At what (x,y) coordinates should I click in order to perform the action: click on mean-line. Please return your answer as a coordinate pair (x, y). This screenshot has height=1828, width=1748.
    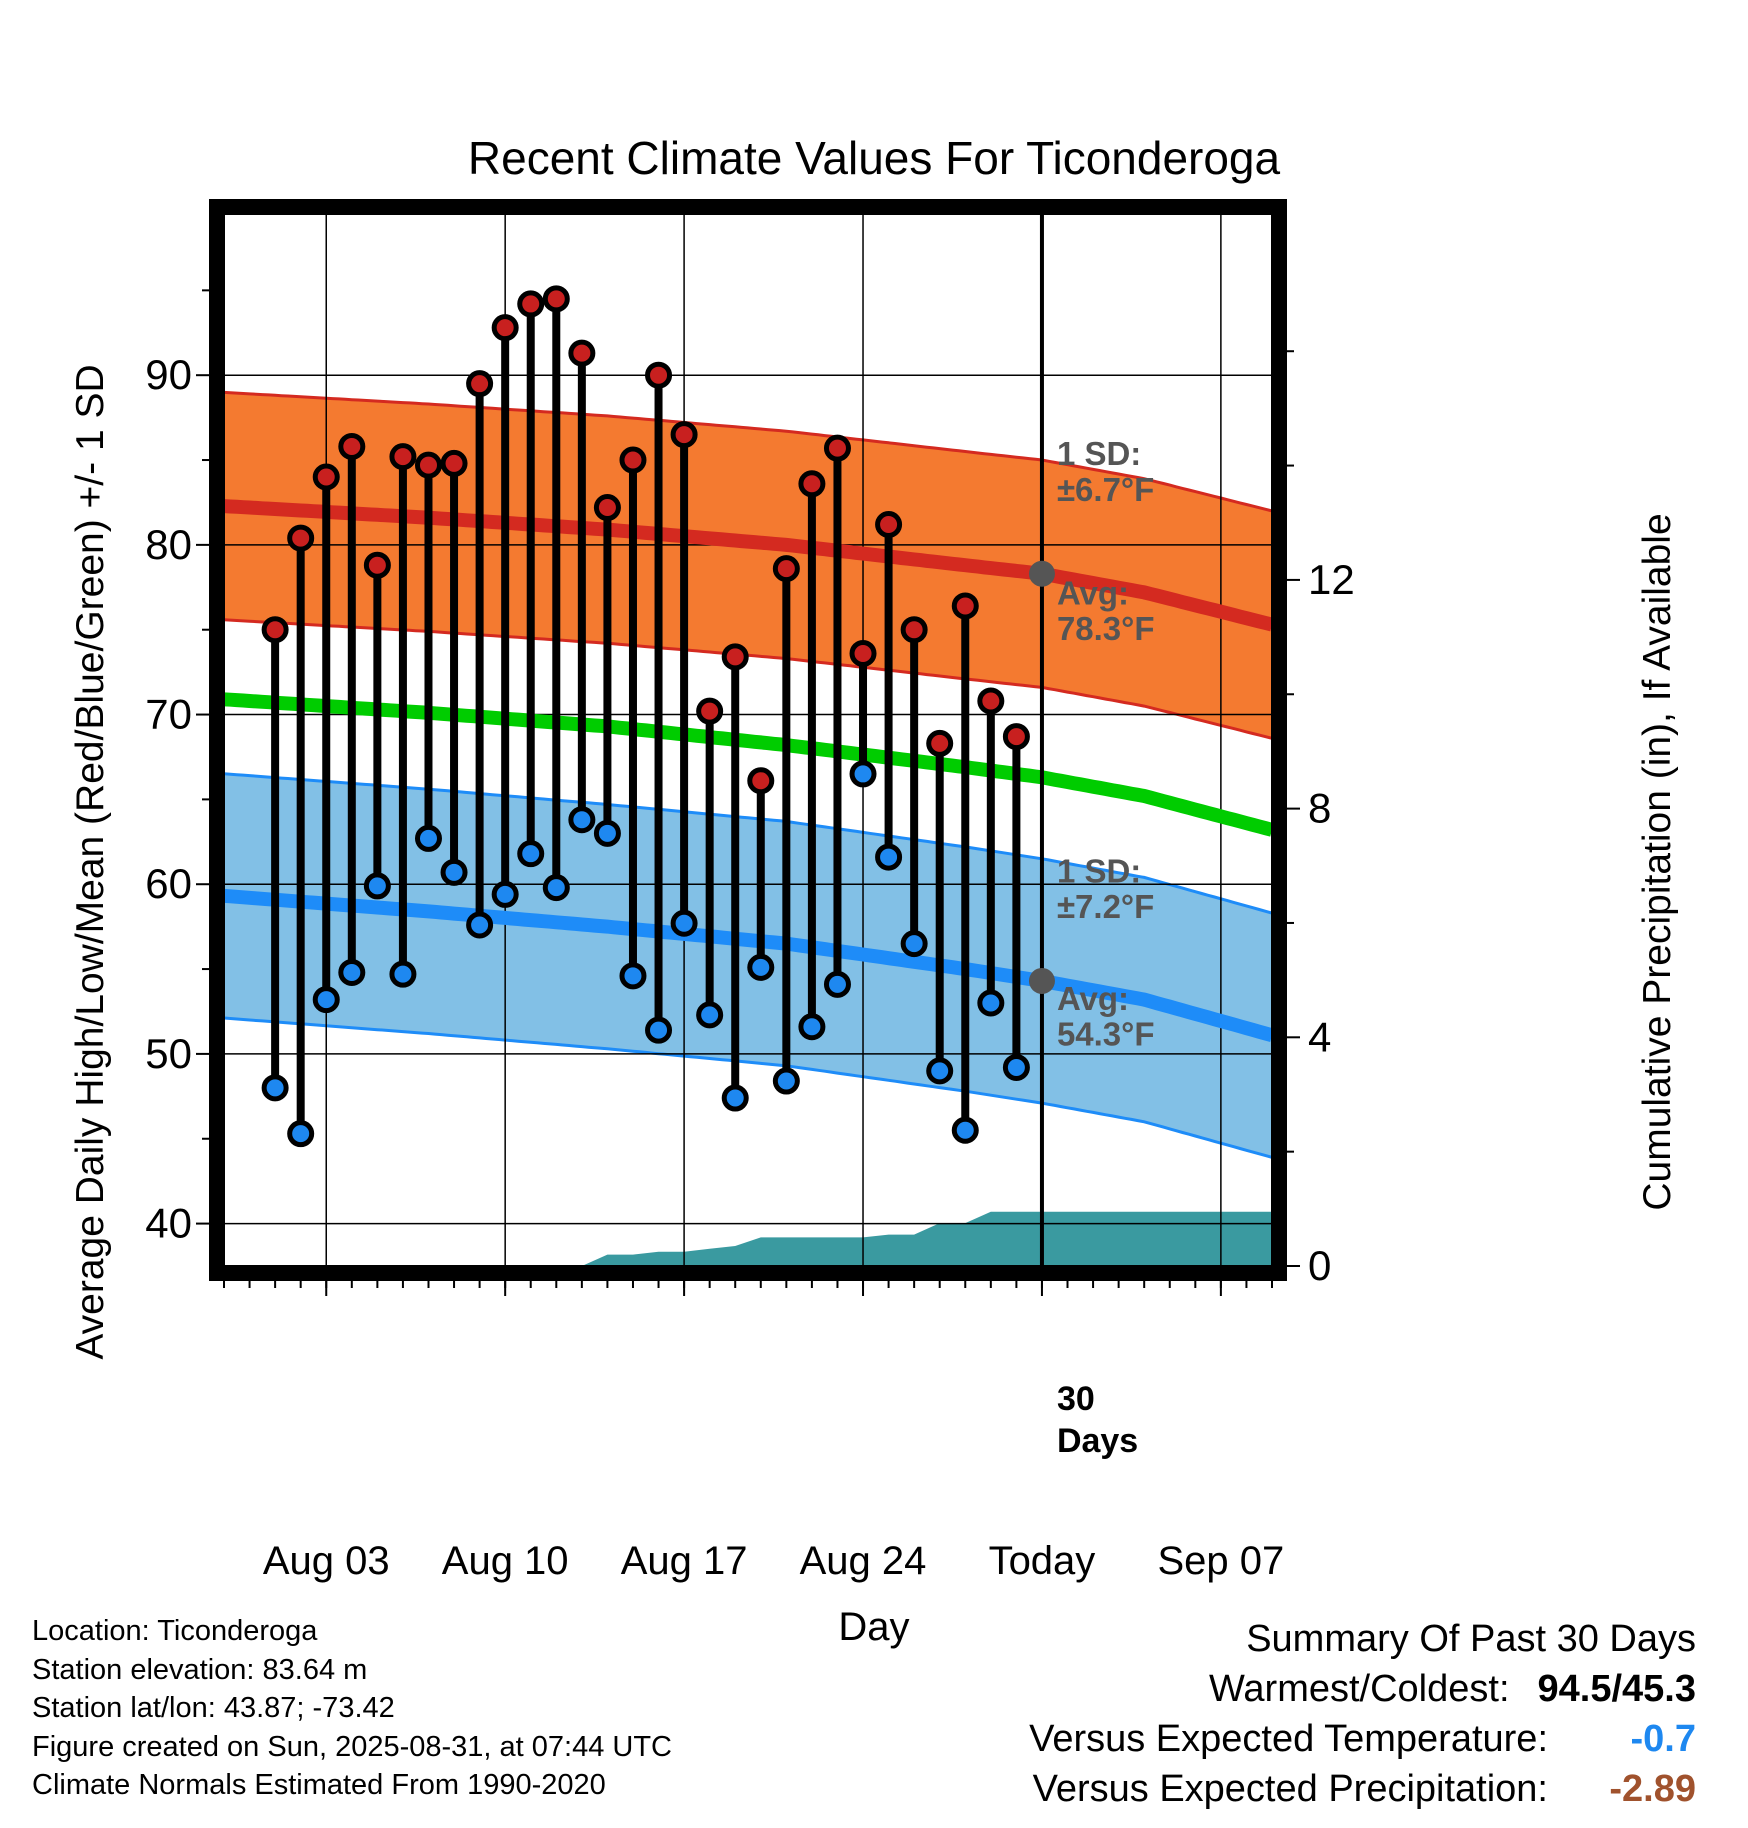
    Looking at the image, I should click on (748, 764).